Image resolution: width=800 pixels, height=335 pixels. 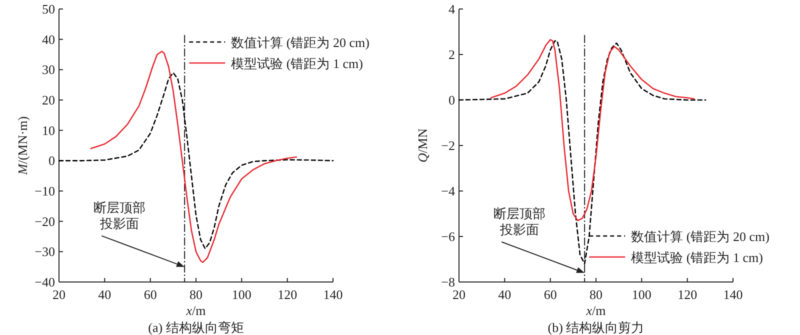 I want to click on y-tick-label: 50, so click(x=48, y=9).